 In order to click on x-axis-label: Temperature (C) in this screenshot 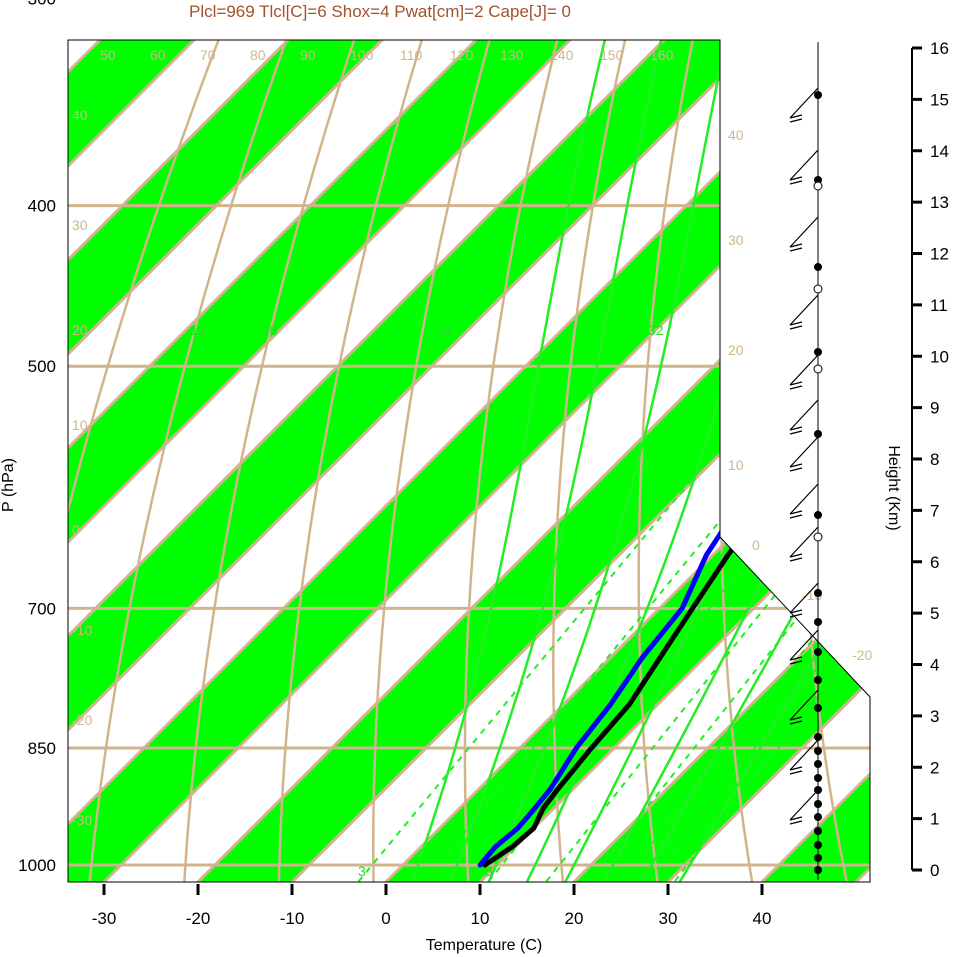, I will do `click(484, 945)`.